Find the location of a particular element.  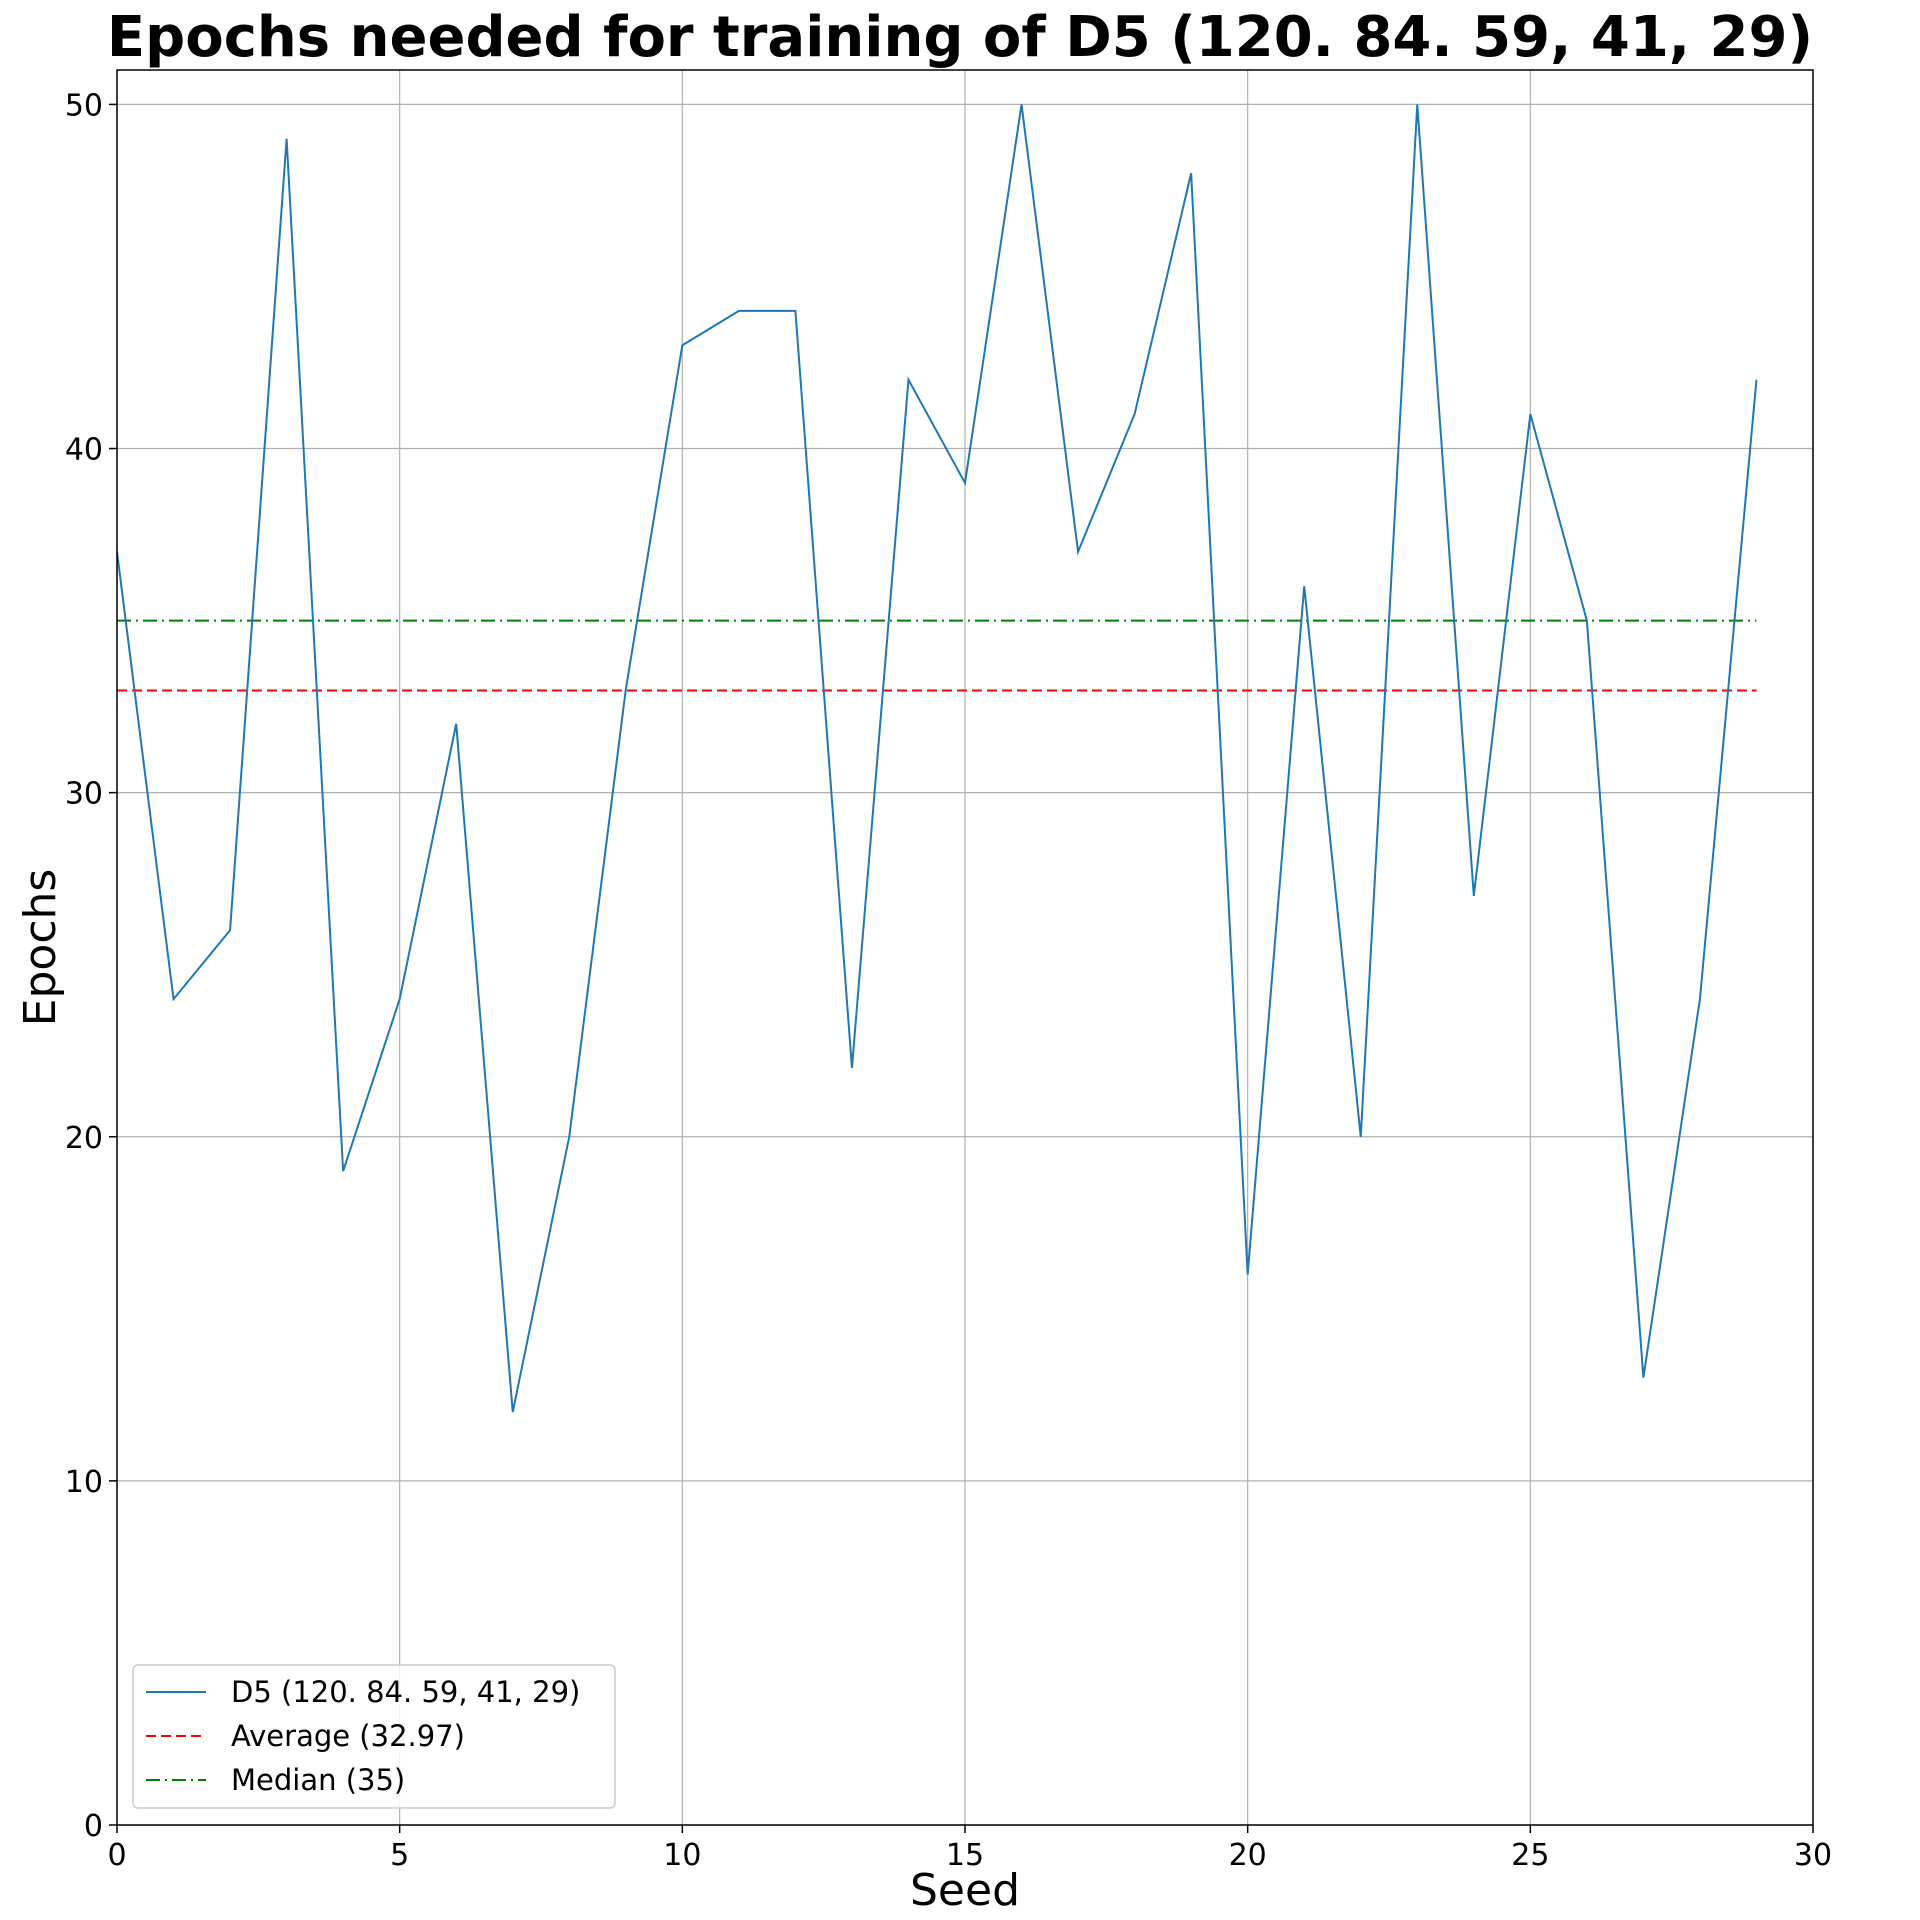

x-tick-label: 5 is located at coordinates (399, 1855).